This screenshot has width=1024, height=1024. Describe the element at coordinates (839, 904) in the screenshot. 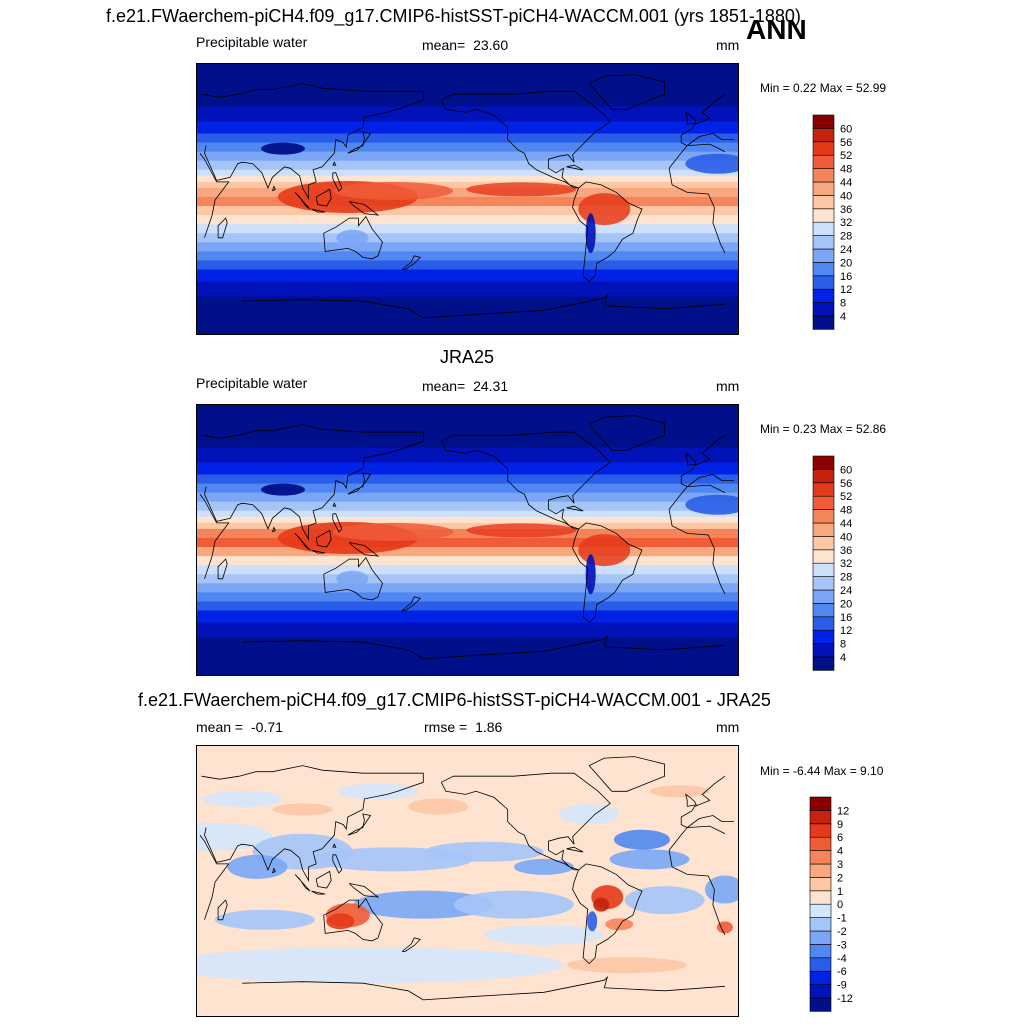

I see `panel3-colorbar: -12 -9 -6 -4 -3 -2 -1 0 1 2 3 4 6 9 12` at that location.